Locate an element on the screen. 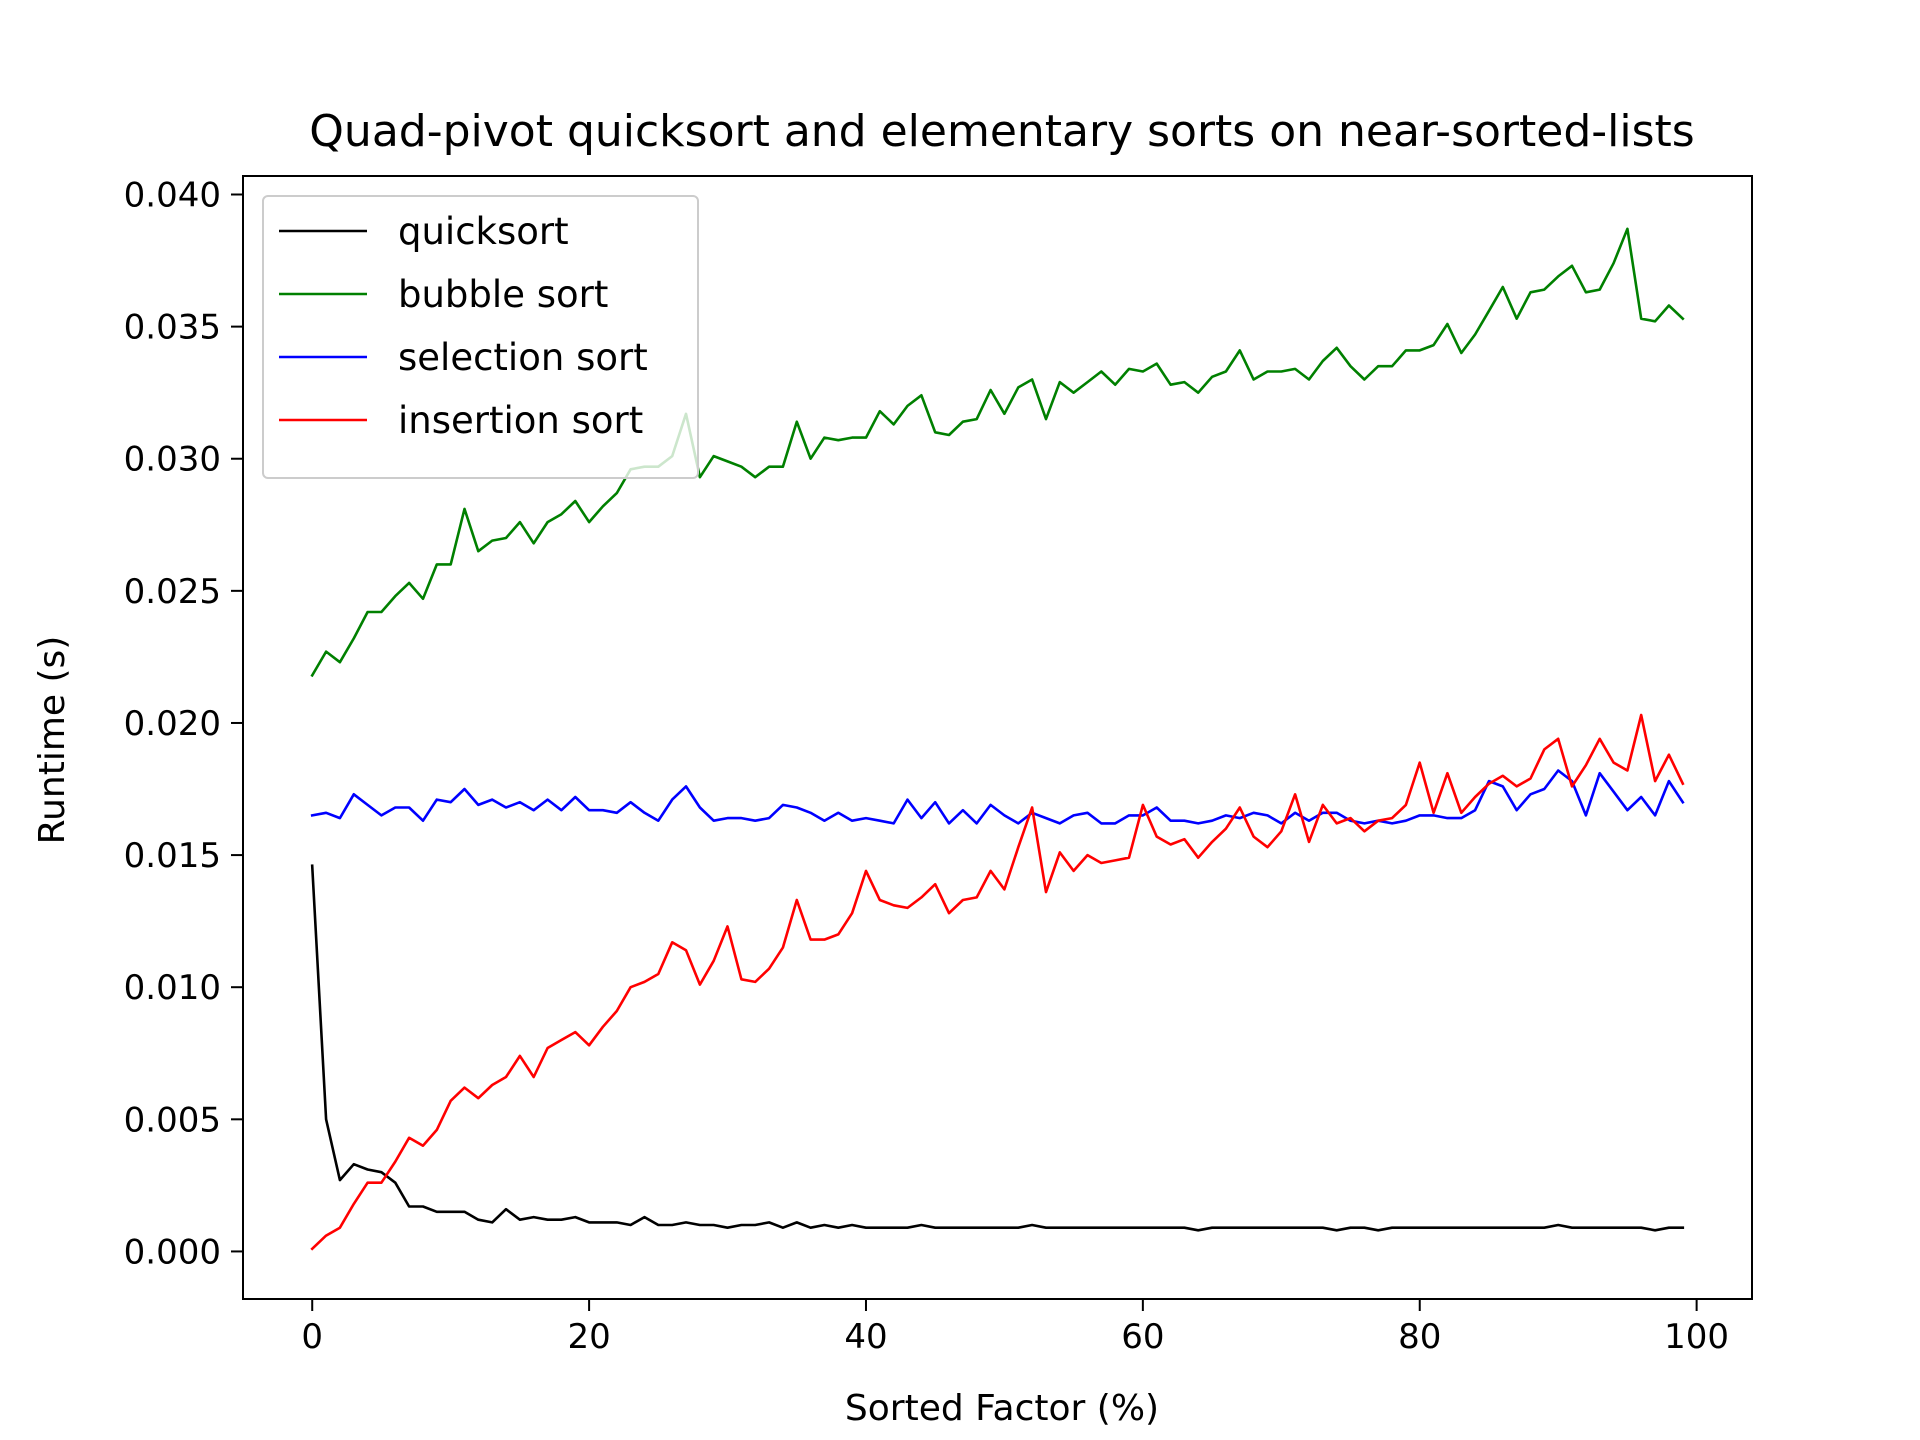  x-tick-label: 80 is located at coordinates (1419, 1337).